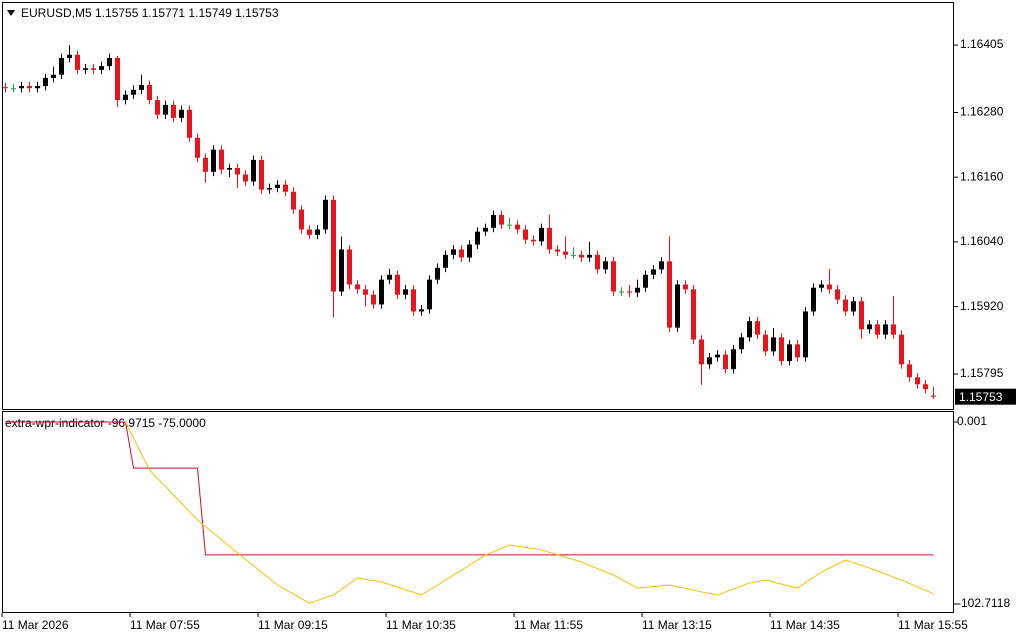 Image resolution: width=1024 pixels, height=640 pixels. I want to click on menu-triangle, so click(11, 13).